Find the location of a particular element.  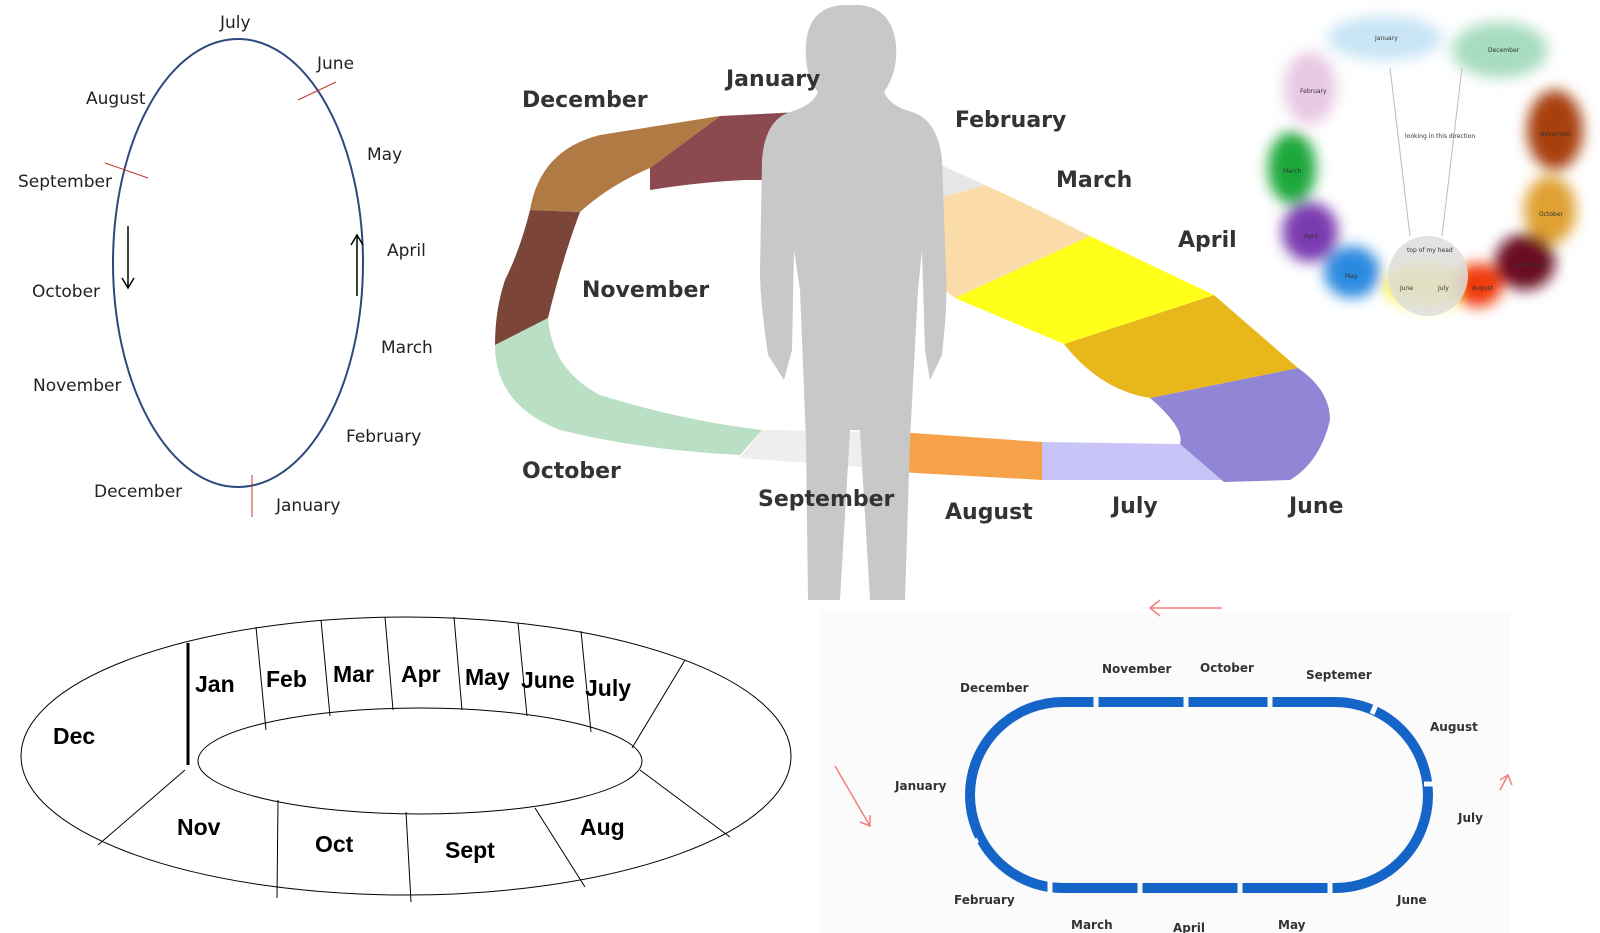

direction-arrow-left is located at coordinates (852, 796).